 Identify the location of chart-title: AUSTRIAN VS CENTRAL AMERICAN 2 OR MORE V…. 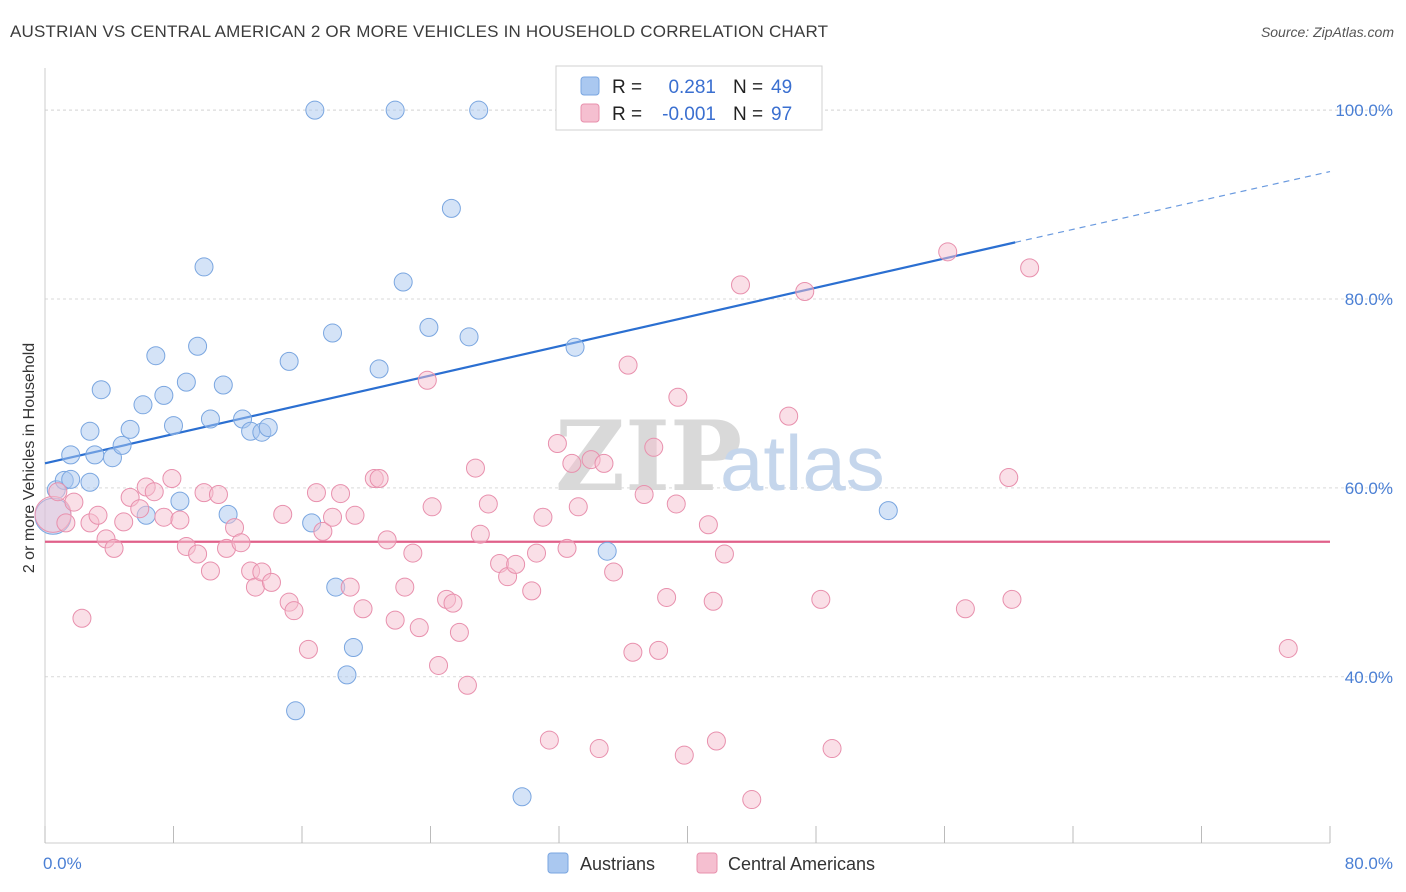
(419, 31).